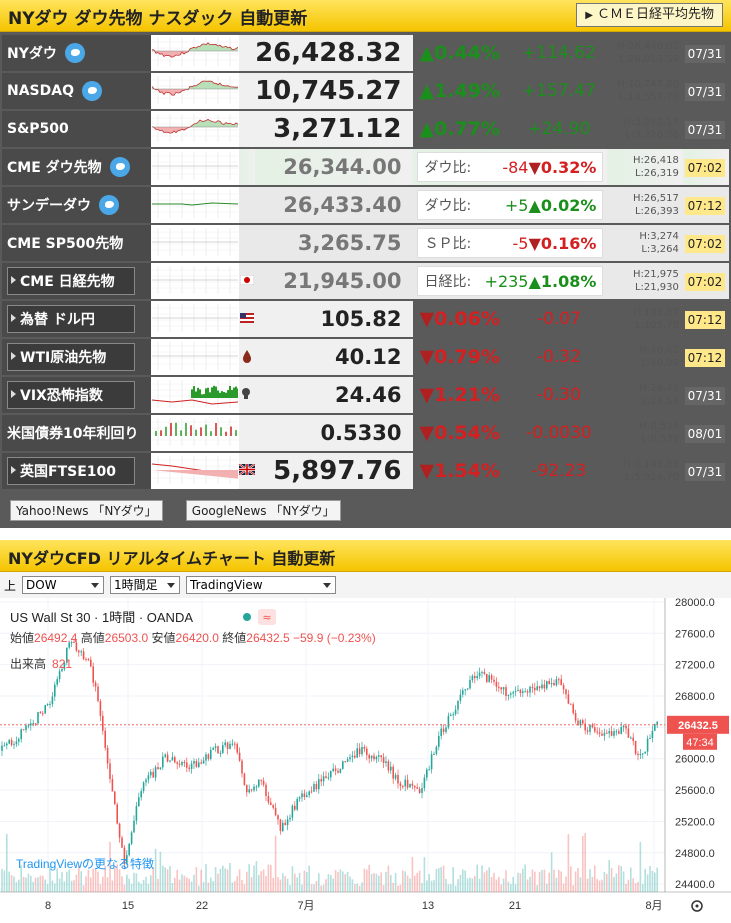  Describe the element at coordinates (77, 167) in the screenshot. I see `quote-name: CME ダウ先物` at that location.